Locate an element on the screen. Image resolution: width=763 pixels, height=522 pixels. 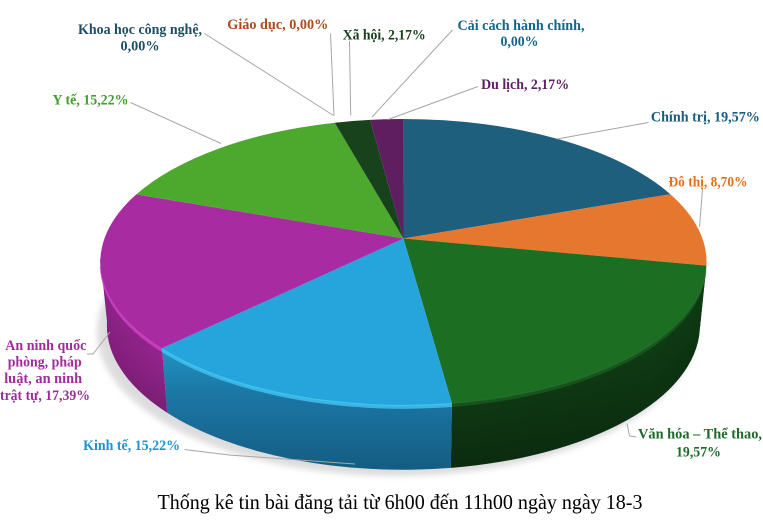
svg-text: Y tế, 15,22% is located at coordinates (91, 101).